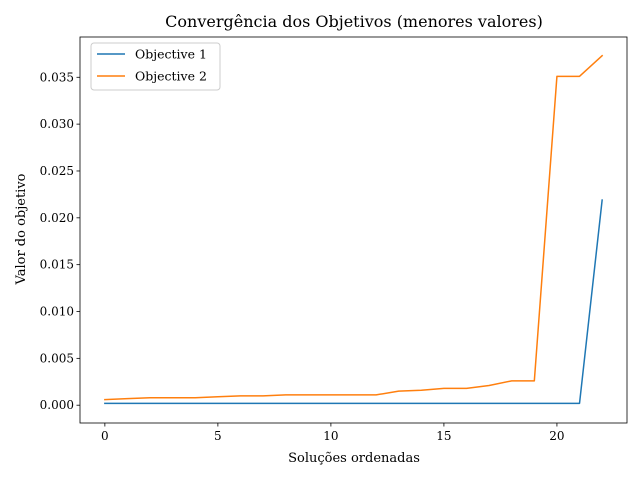 The height and width of the screenshot is (480, 640). I want to click on y-axis-label: Valor do objetivo, so click(21, 229).